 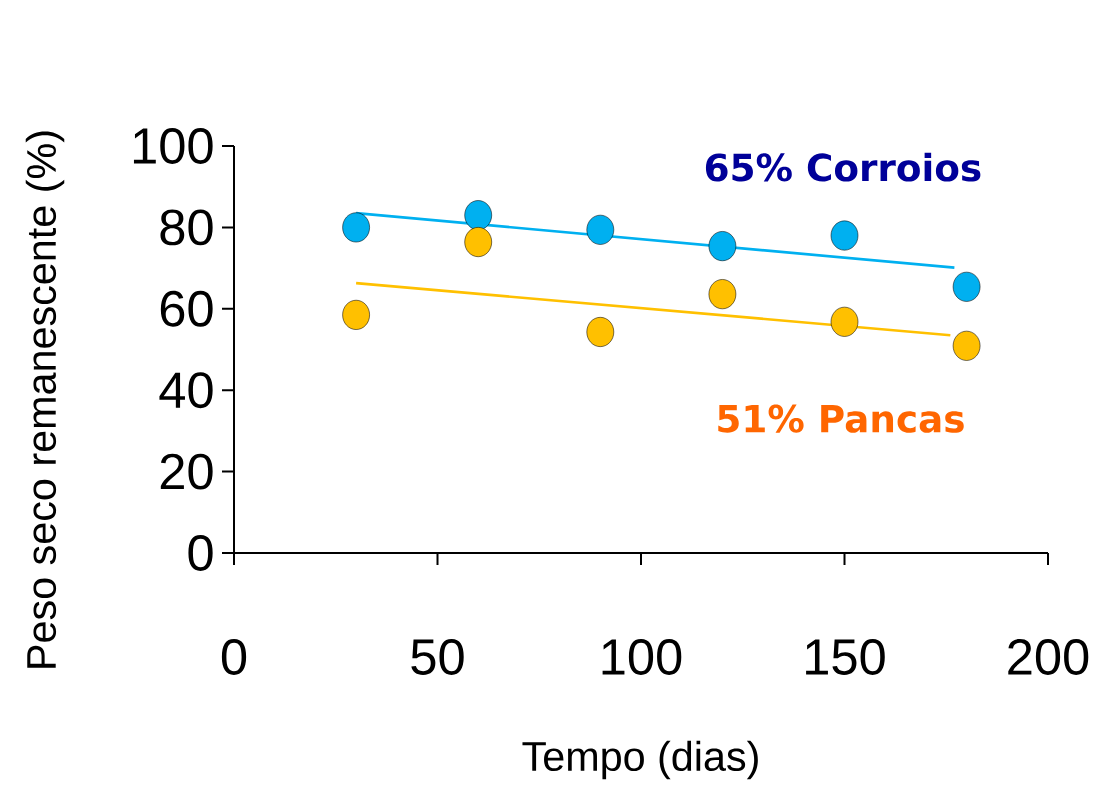 I want to click on x-axis-title: Tempo (dias), so click(x=640, y=760).